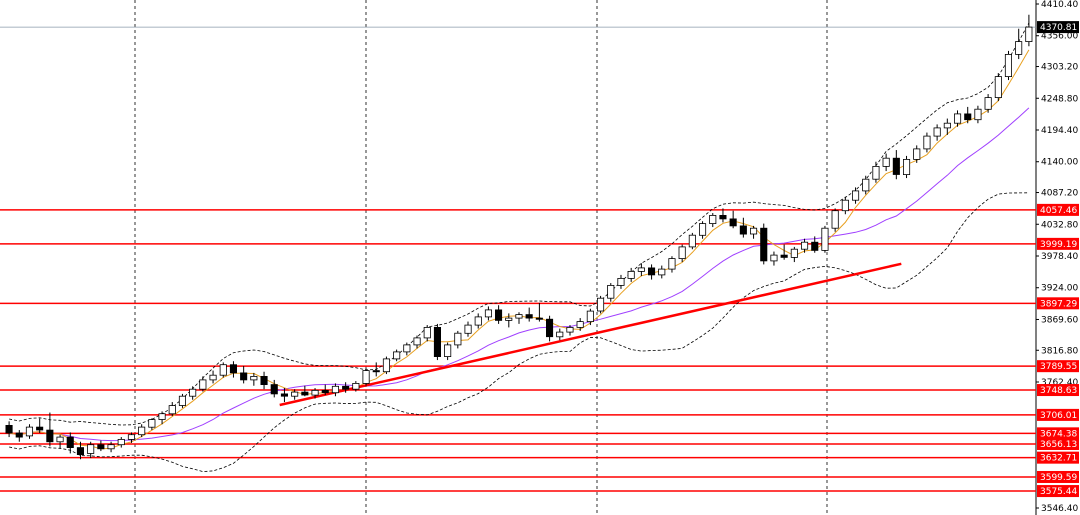 The height and width of the screenshot is (515, 1080). Describe the element at coordinates (1058, 28) in the screenshot. I see `current-price-label: 4370.81` at that location.